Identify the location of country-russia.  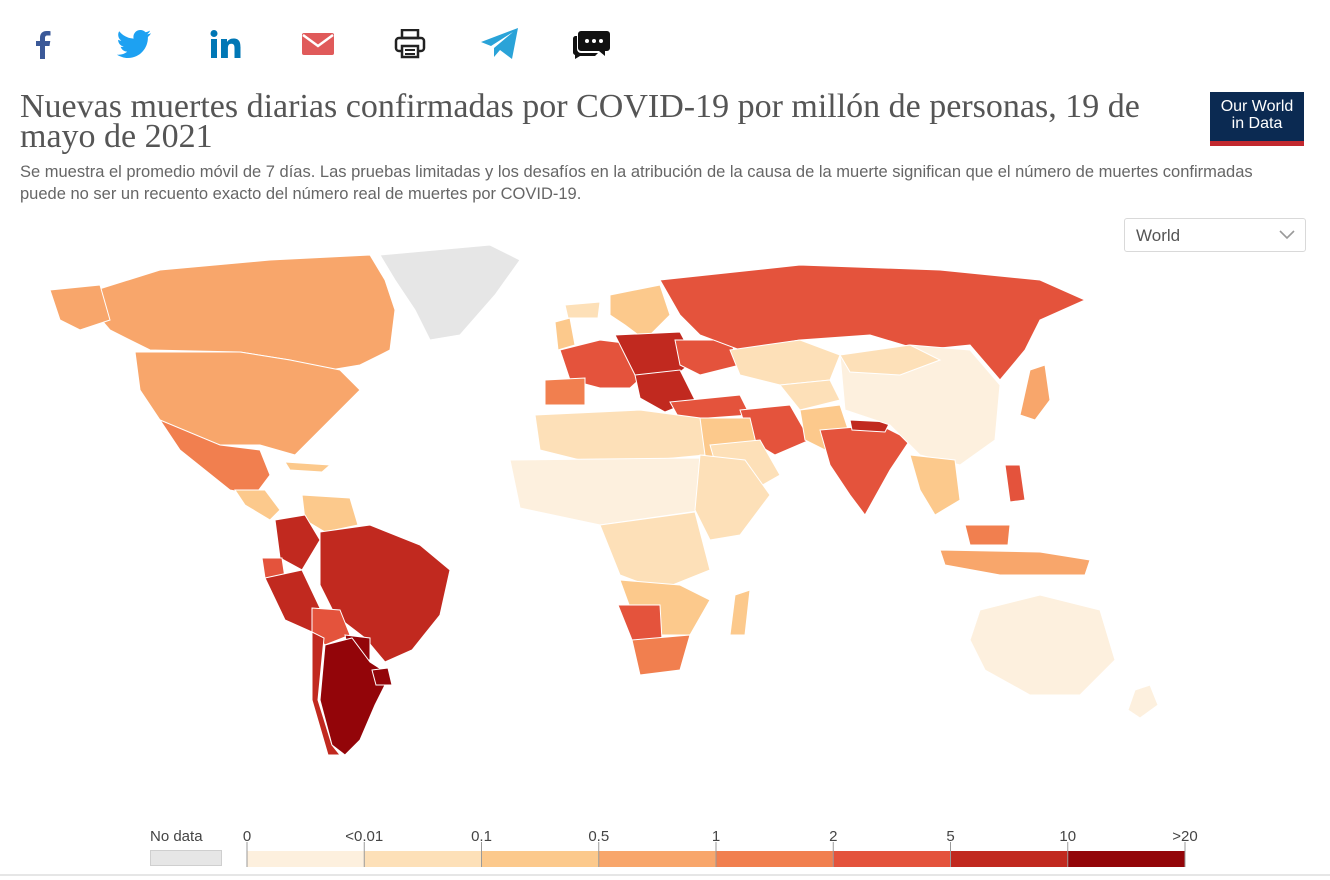
(873, 322).